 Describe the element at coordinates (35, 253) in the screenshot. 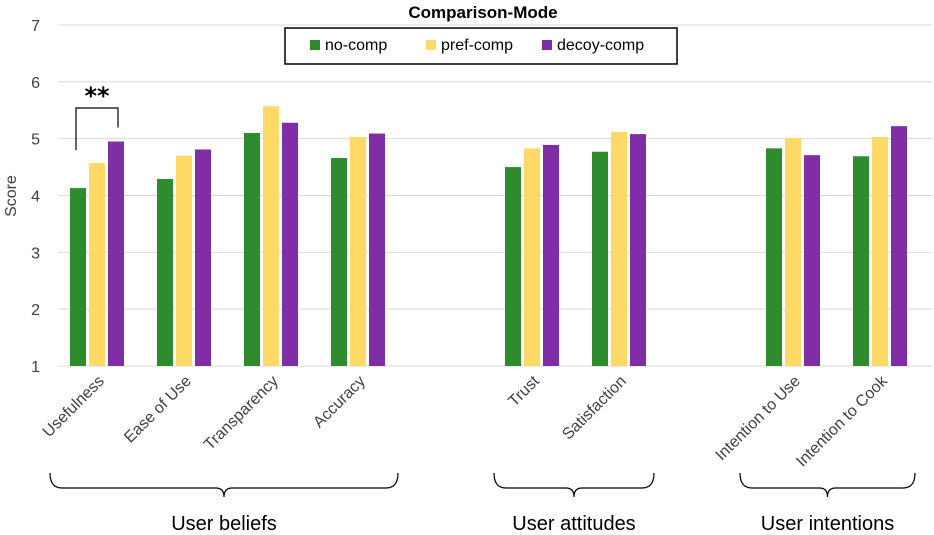

I see `y-tick-label: 3` at that location.